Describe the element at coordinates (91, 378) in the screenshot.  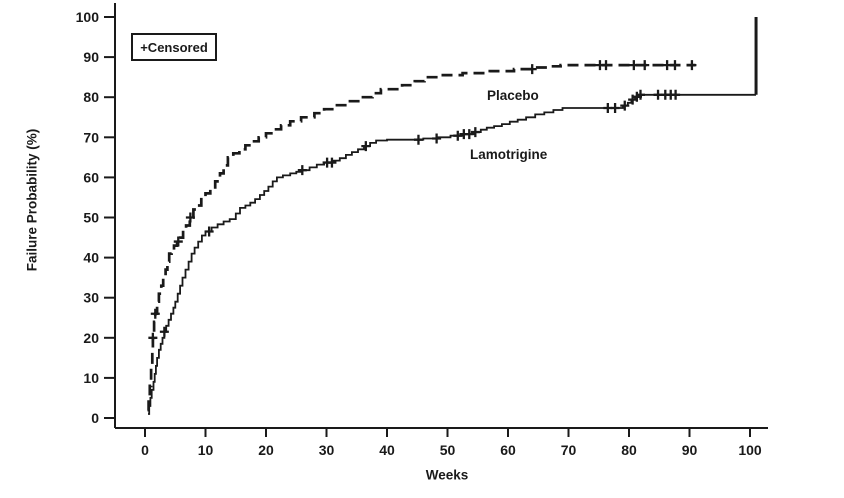
I see `y-tick-label: 10` at that location.